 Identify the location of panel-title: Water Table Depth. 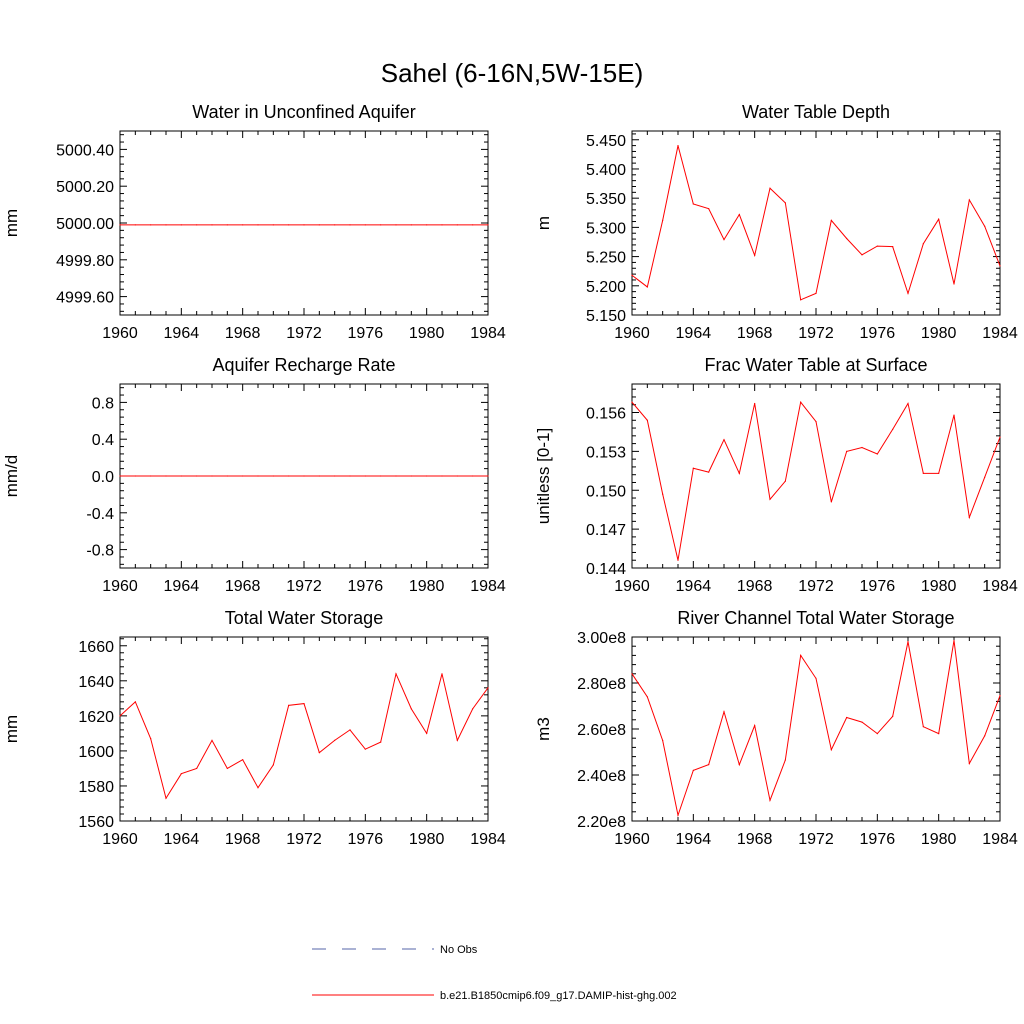
(816, 112).